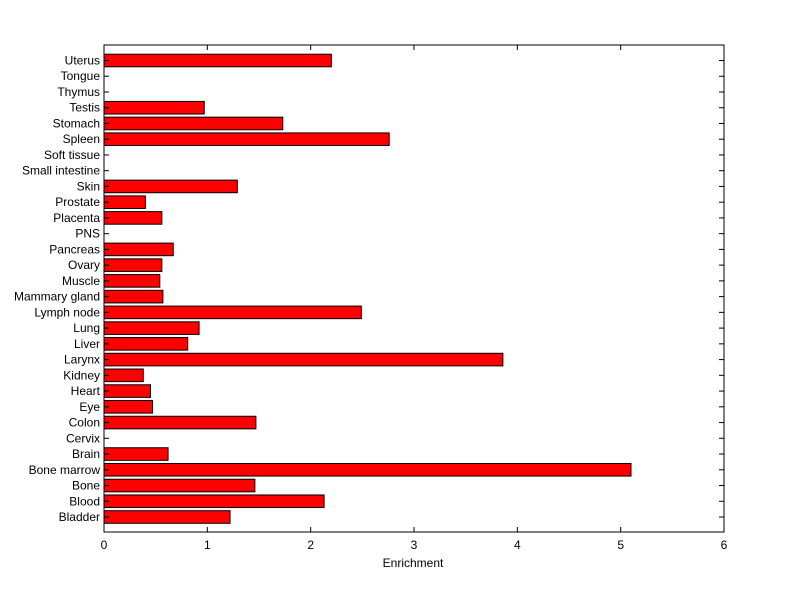 The image size is (800, 599). I want to click on bar-liver, so click(146, 344).